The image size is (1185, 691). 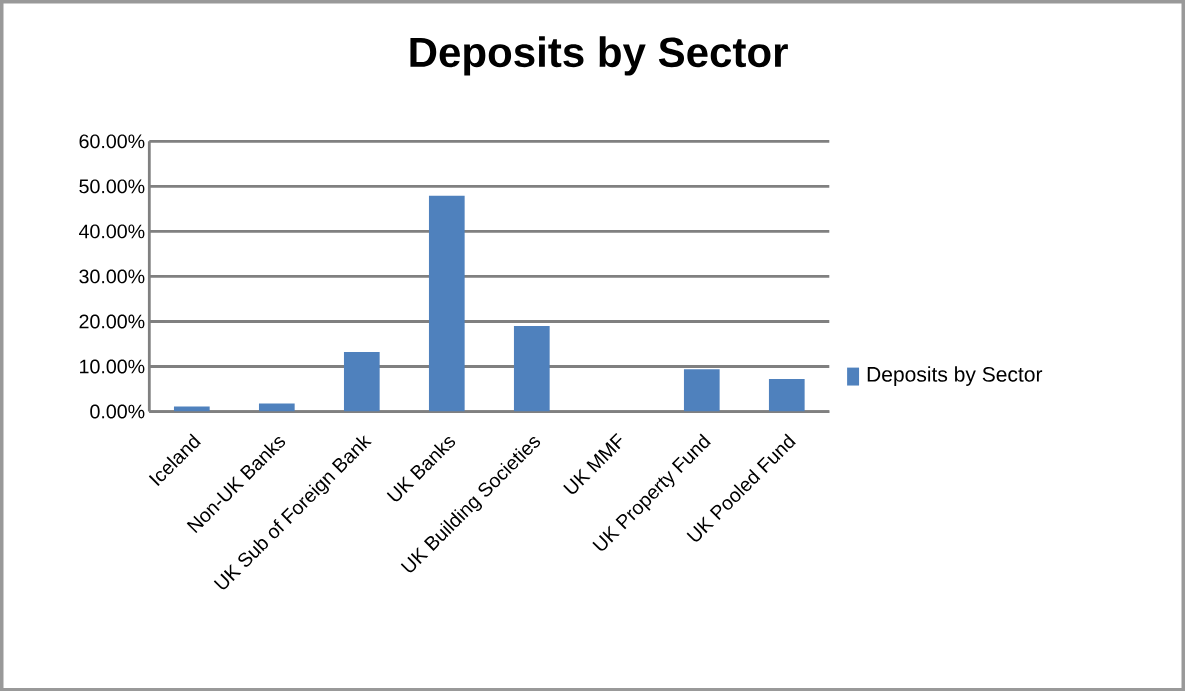 I want to click on y-tick-label: 50.00%, so click(x=112, y=186).